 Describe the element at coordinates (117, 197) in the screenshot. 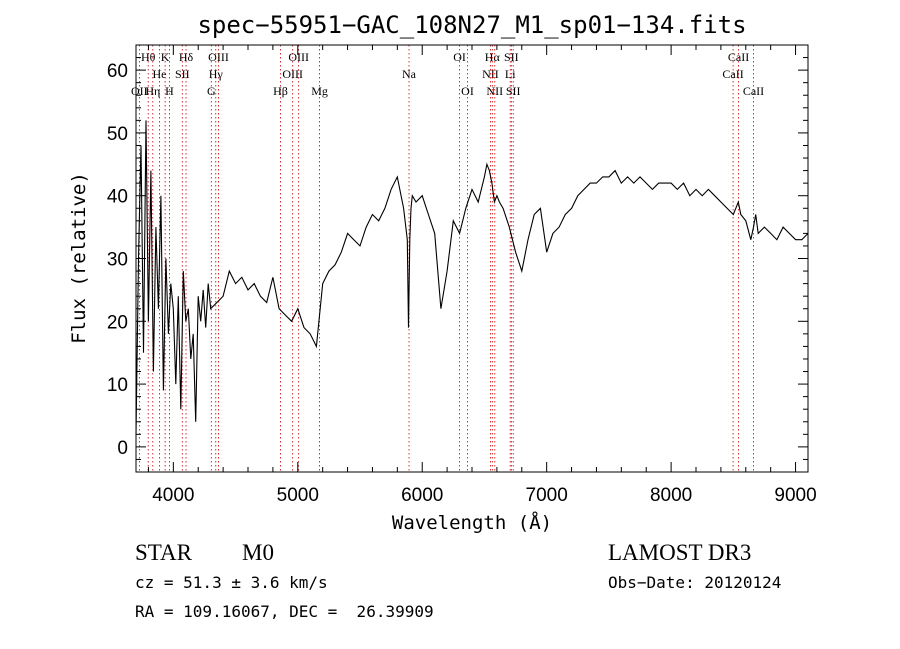

I see `y-tick-label: 40` at that location.